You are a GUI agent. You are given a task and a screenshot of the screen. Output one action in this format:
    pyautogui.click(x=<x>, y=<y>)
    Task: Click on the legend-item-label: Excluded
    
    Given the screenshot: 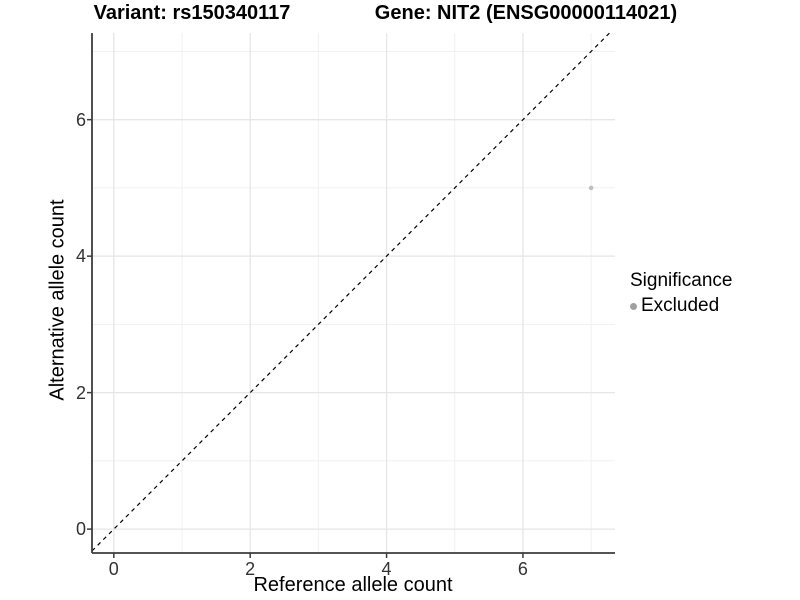 What is the action you would take?
    pyautogui.click(x=680, y=305)
    